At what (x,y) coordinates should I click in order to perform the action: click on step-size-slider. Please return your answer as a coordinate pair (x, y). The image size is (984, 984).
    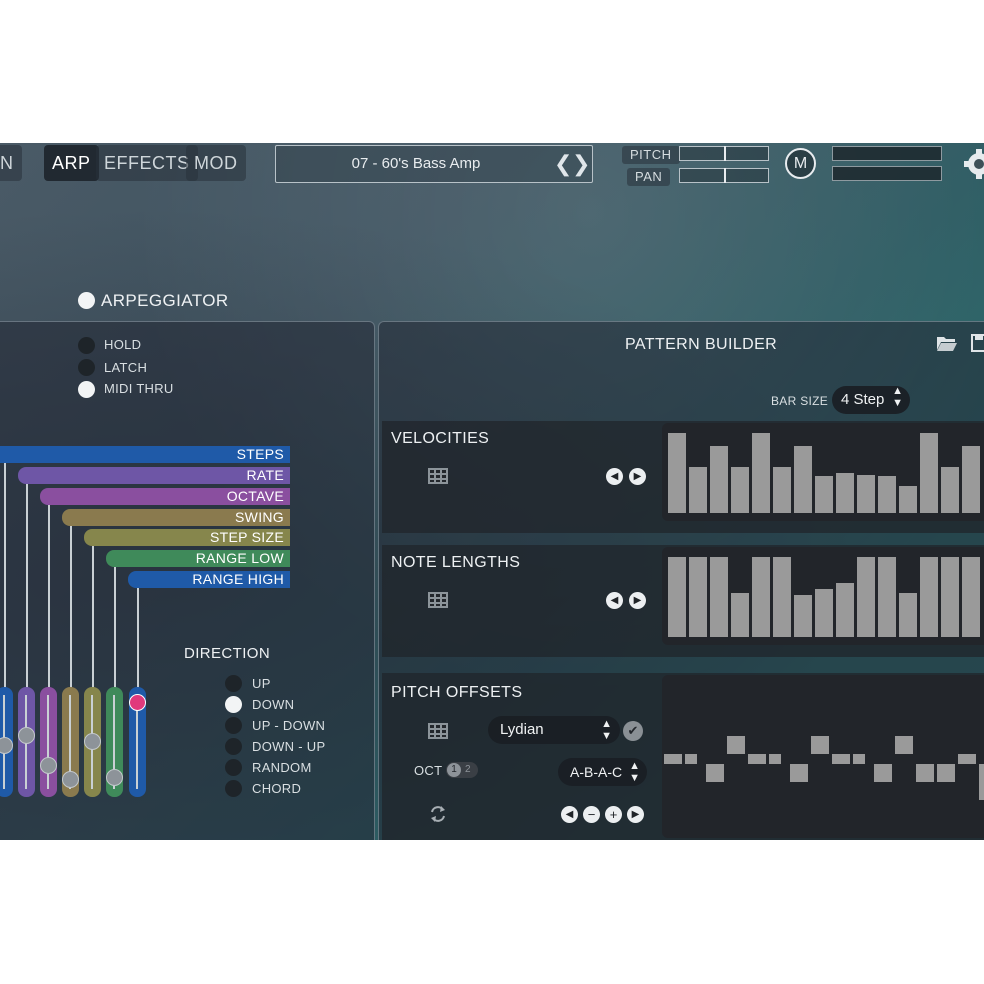
    Looking at the image, I should click on (92, 742).